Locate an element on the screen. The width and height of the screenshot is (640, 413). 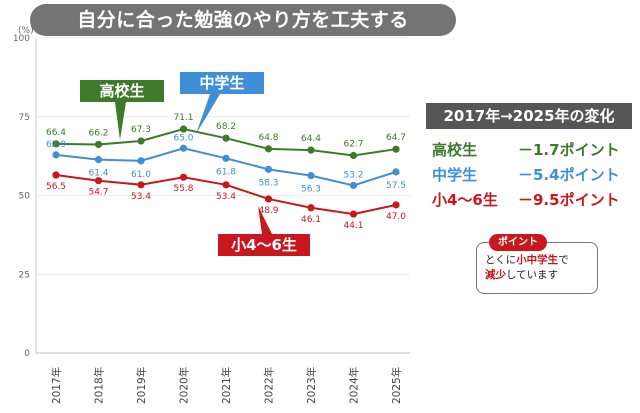
data-label: 53.2 is located at coordinates (353, 175).